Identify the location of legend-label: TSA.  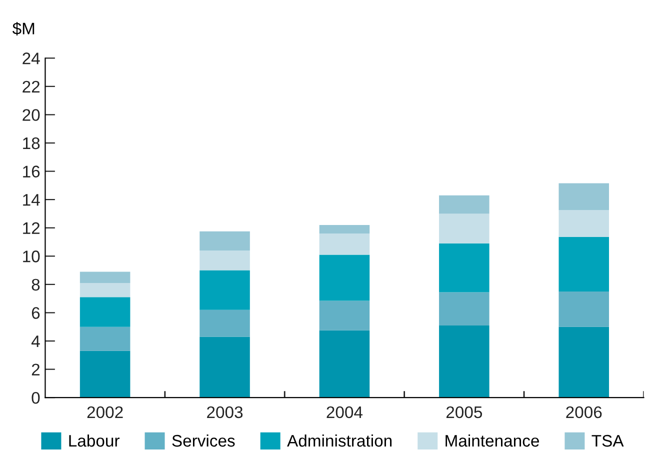
(608, 440).